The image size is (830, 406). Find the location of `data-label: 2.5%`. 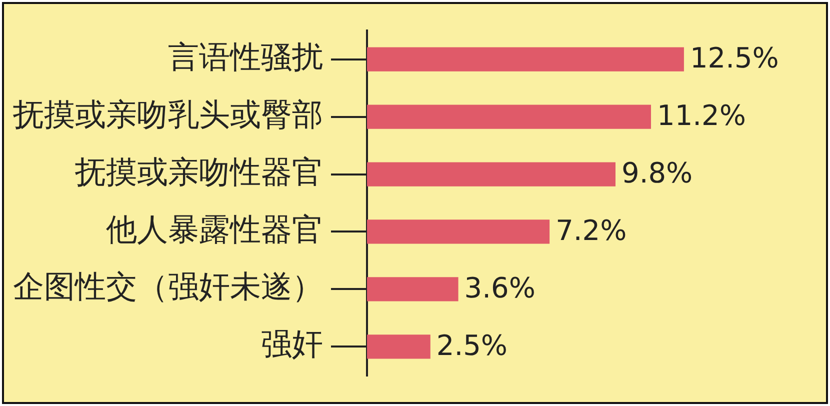

data-label: 2.5% is located at coordinates (472, 345).